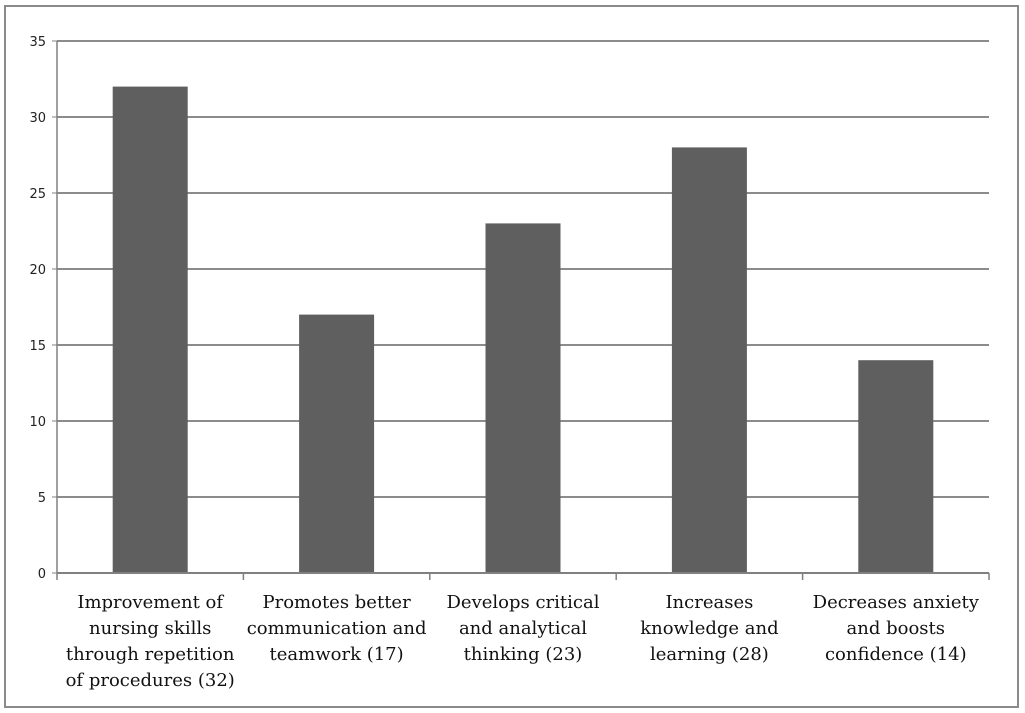  Describe the element at coordinates (37, 194) in the screenshot. I see `y-tick-label: 25` at that location.